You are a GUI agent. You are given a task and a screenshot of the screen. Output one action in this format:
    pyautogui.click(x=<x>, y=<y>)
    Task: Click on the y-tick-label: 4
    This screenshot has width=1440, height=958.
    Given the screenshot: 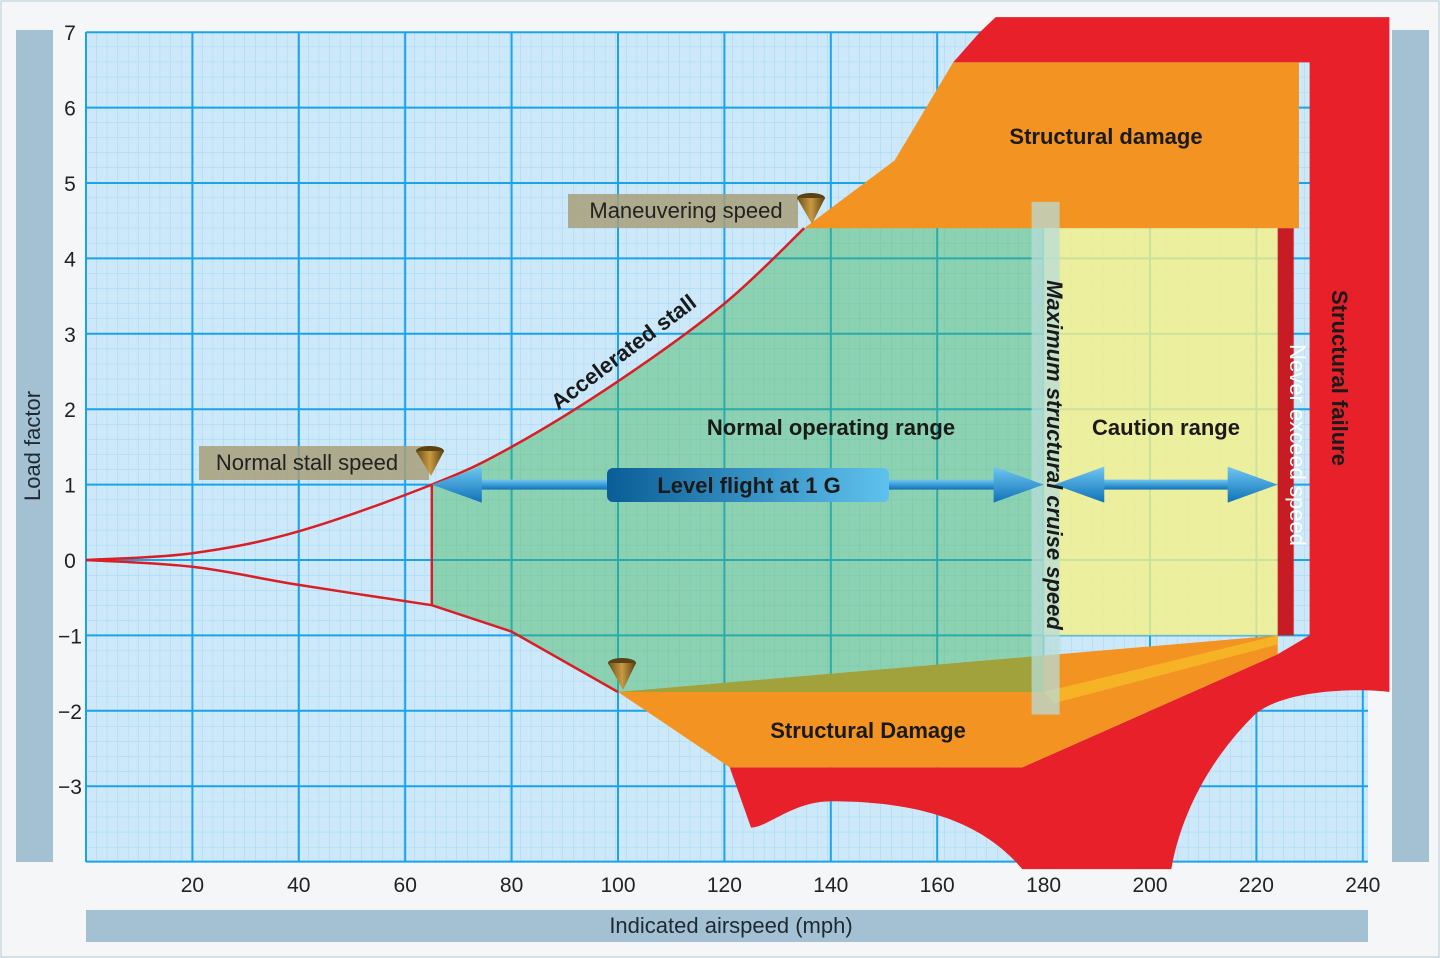 What is the action you would take?
    pyautogui.click(x=70, y=259)
    